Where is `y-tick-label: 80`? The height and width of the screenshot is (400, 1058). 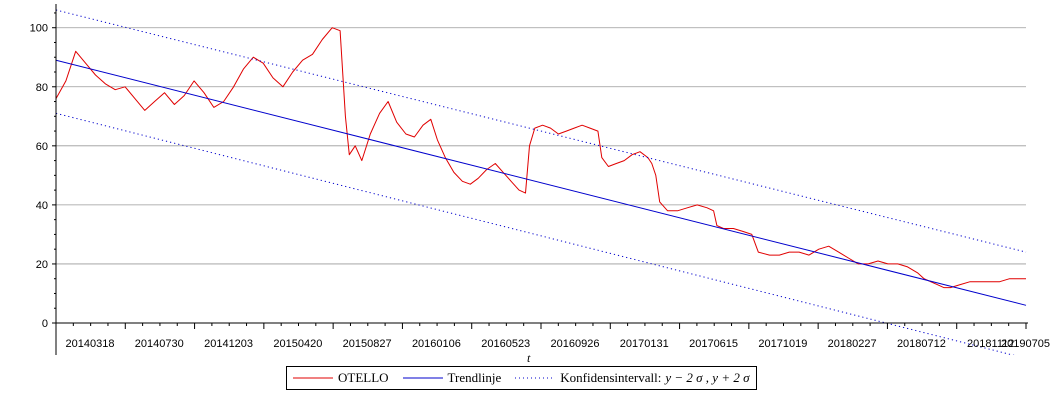 y-tick-label: 80 is located at coordinates (42, 88).